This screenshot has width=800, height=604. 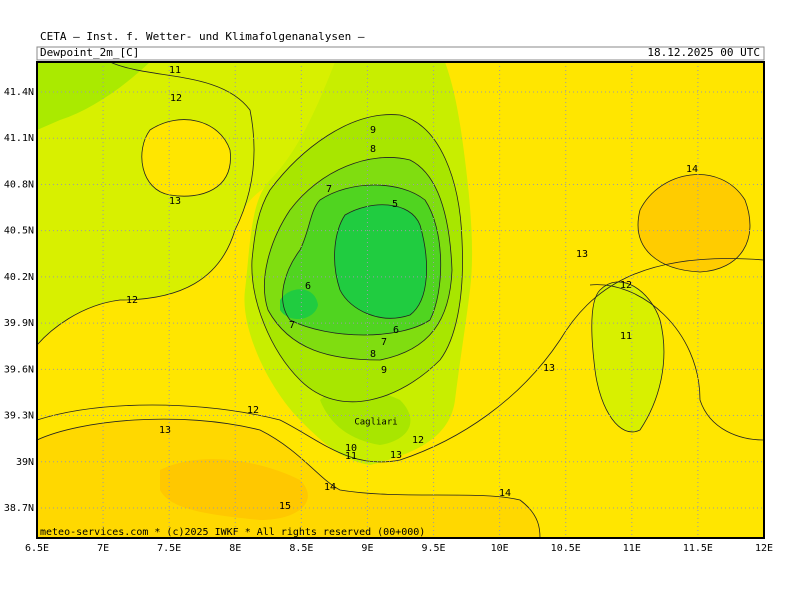 I want to click on lon-label: 11.5E, so click(x=698, y=548).